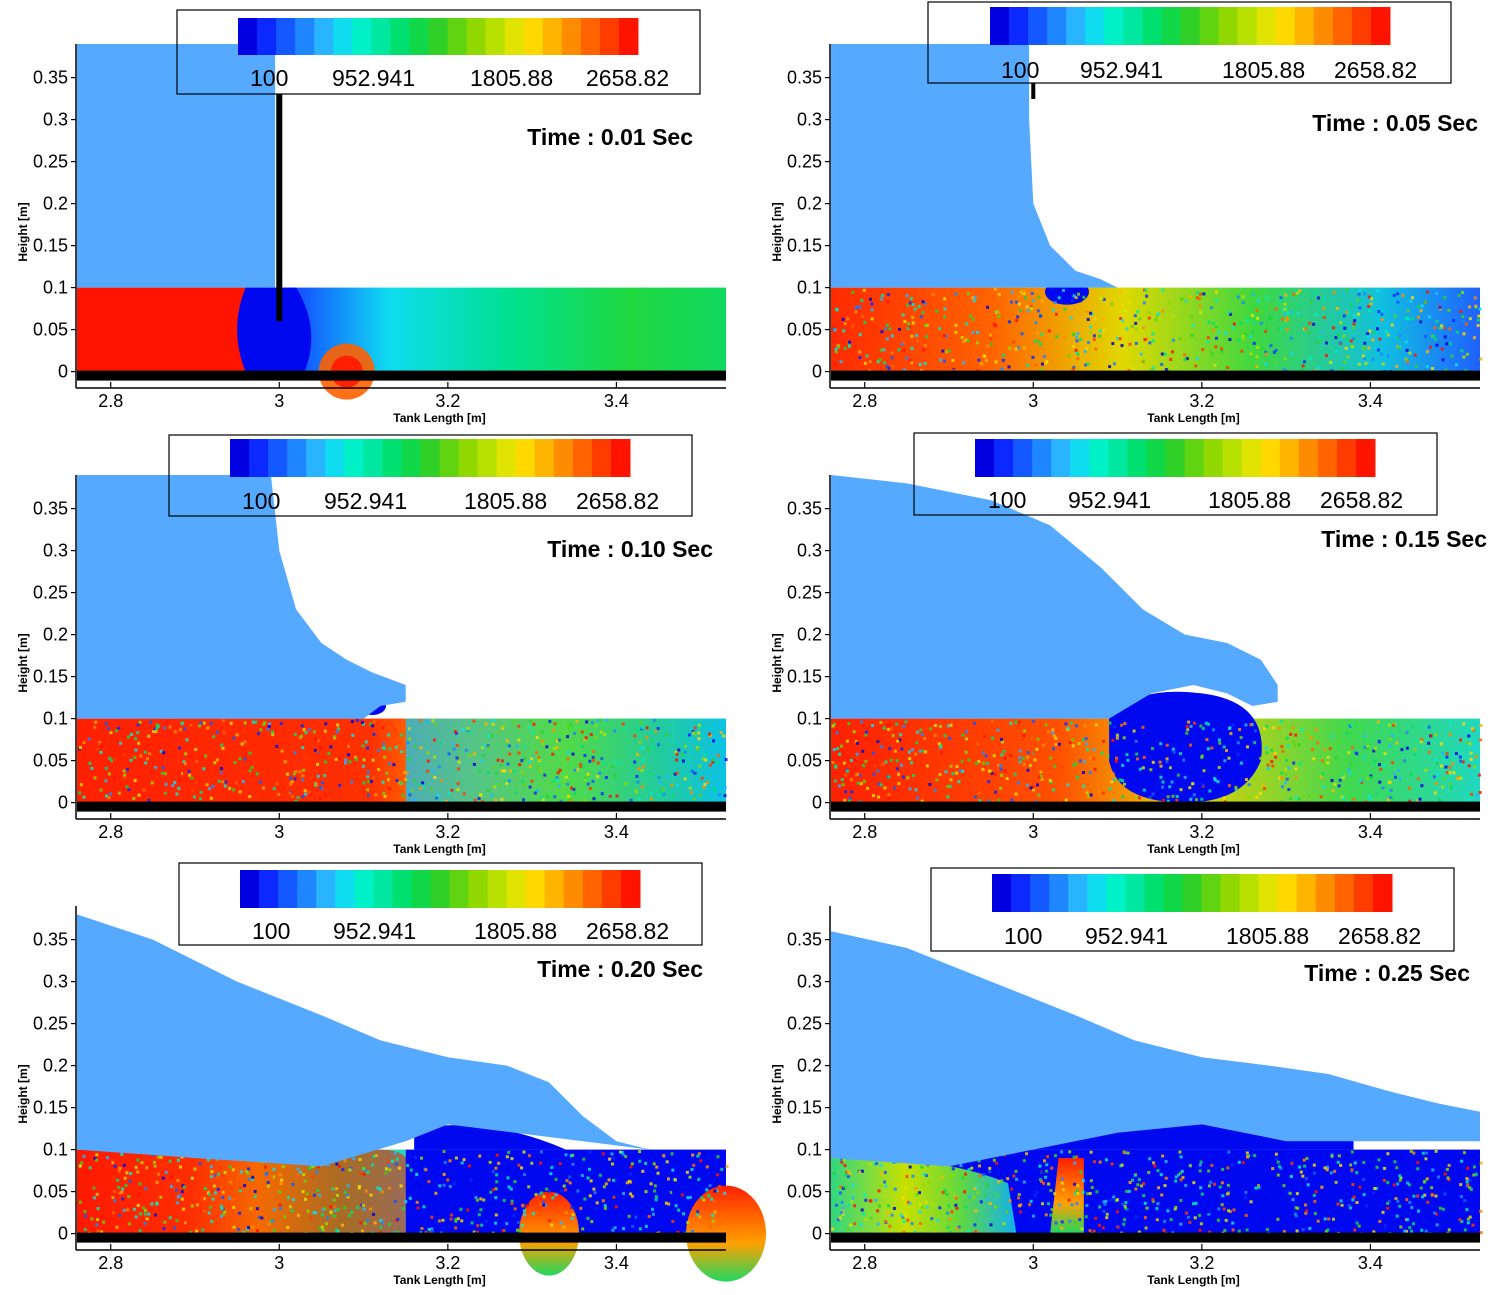 This screenshot has height=1295, width=1510. I want to click on y-tick-label: 0.05, so click(804, 1192).